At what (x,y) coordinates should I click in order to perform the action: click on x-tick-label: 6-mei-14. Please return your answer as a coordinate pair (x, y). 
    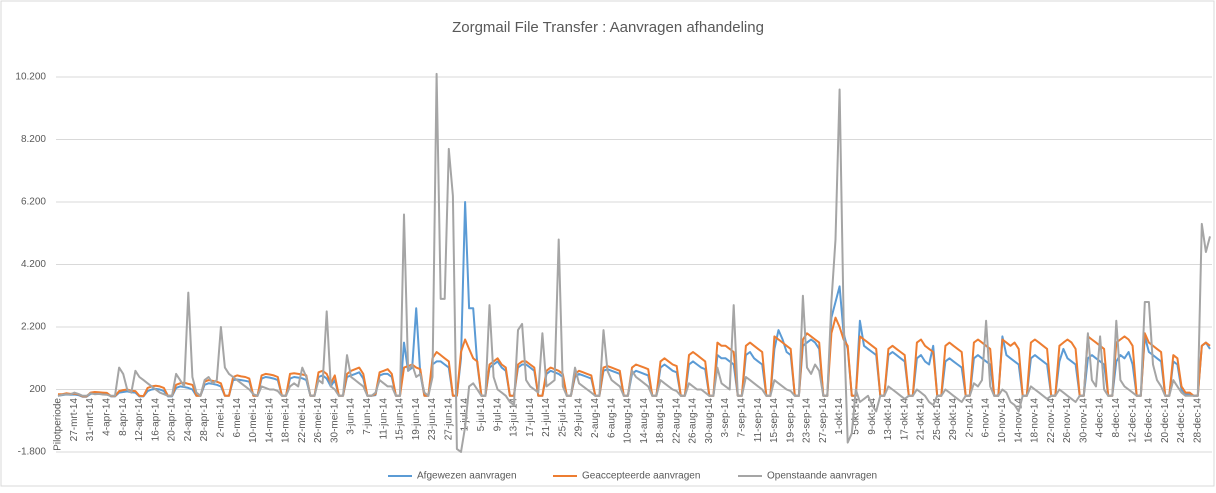
    Looking at the image, I should click on (237, 418).